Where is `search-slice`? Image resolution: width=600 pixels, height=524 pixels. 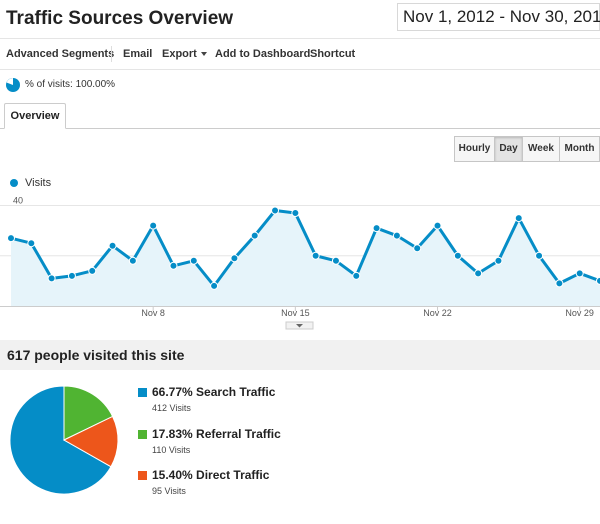 search-slice is located at coordinates (60, 440).